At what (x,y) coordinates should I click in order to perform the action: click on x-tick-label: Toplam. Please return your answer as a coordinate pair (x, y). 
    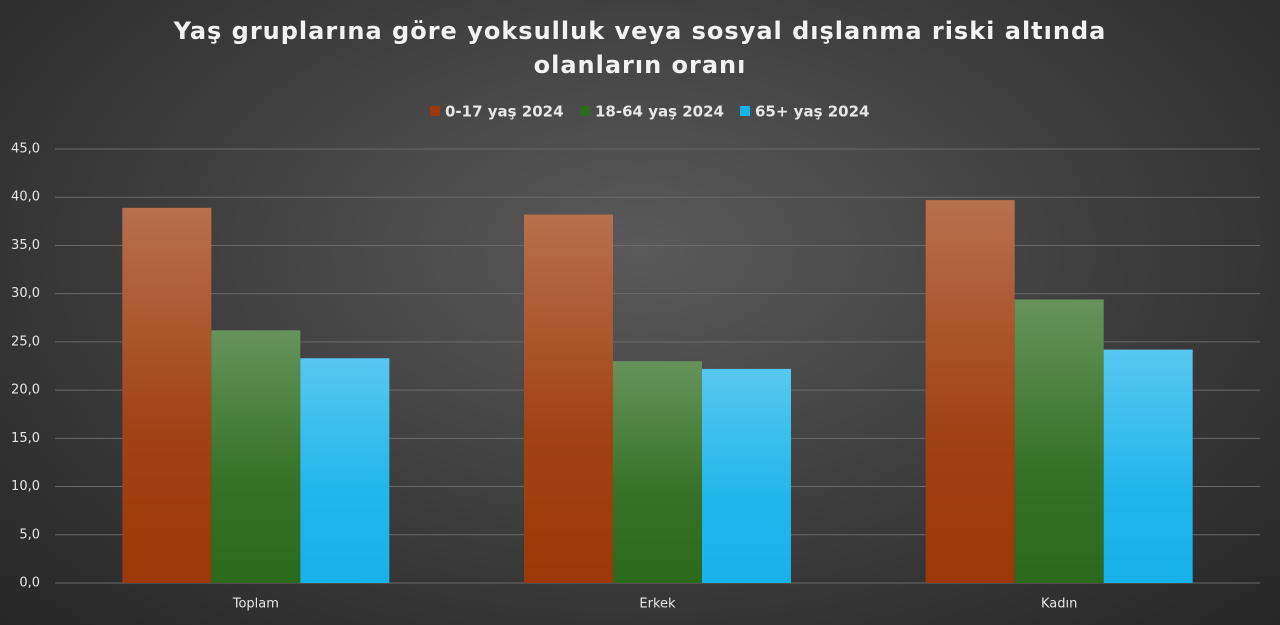
    Looking at the image, I should click on (255, 604).